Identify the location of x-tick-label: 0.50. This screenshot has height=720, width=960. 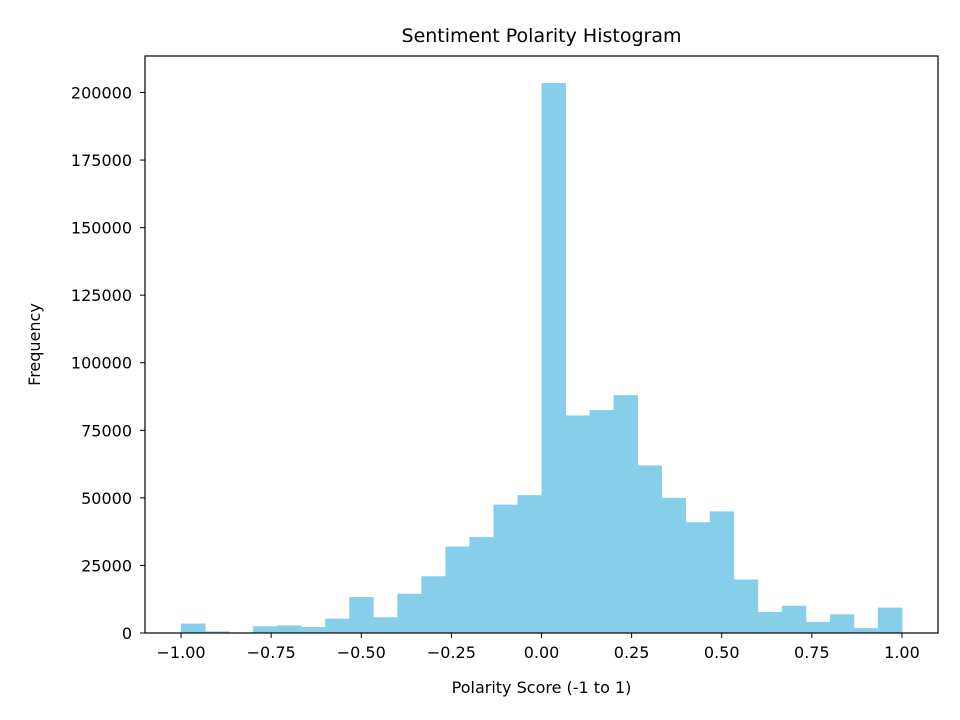
(722, 652).